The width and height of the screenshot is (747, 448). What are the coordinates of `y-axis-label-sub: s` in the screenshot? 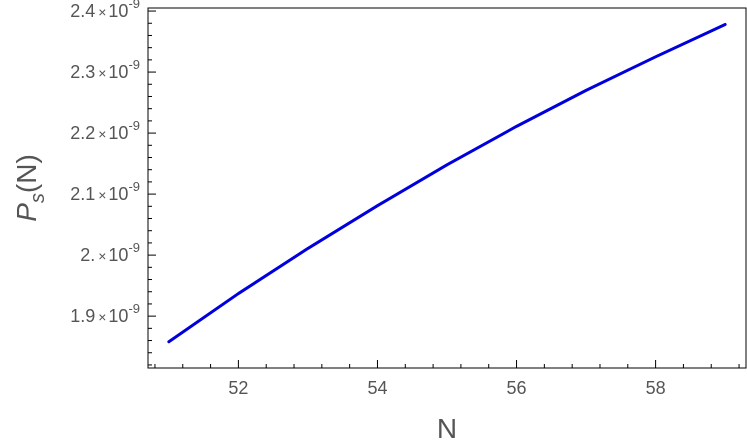 It's located at (38, 198).